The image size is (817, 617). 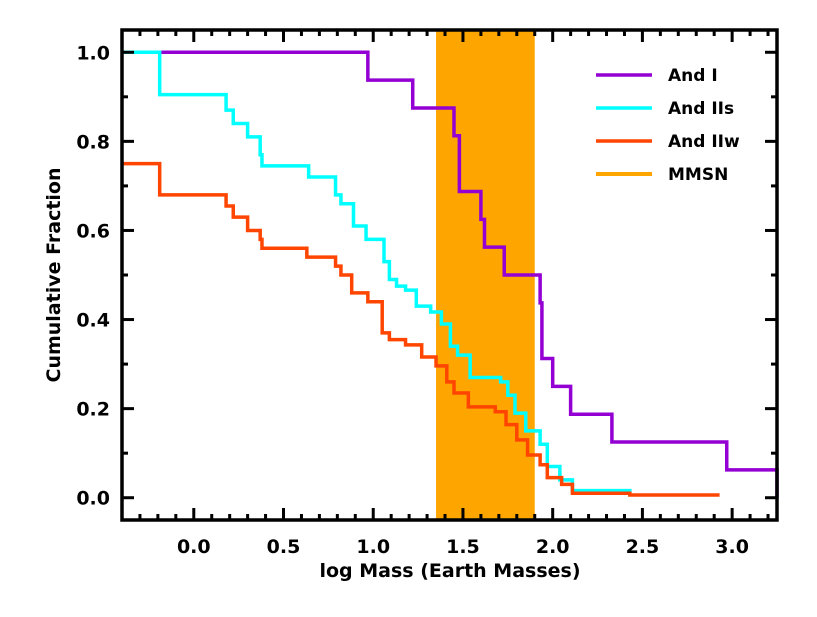 What do you see at coordinates (194, 547) in the screenshot?
I see `x-tick-label: 0.0` at bounding box center [194, 547].